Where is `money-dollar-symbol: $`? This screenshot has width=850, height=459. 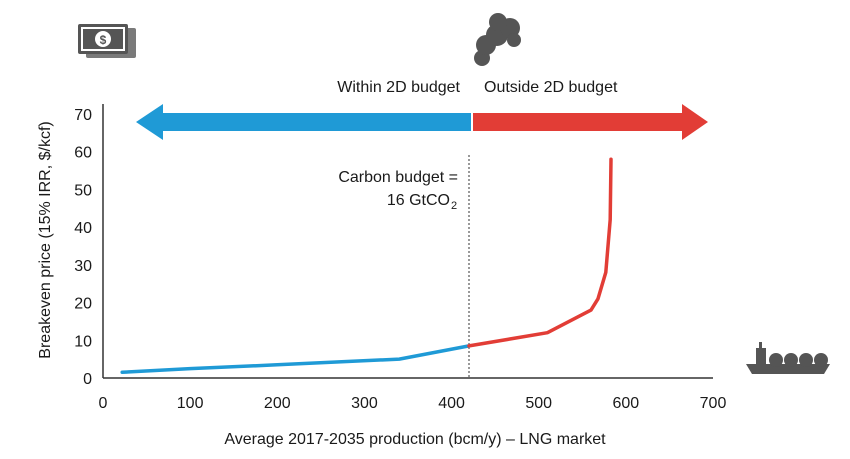
money-dollar-symbol: $ is located at coordinates (103, 40).